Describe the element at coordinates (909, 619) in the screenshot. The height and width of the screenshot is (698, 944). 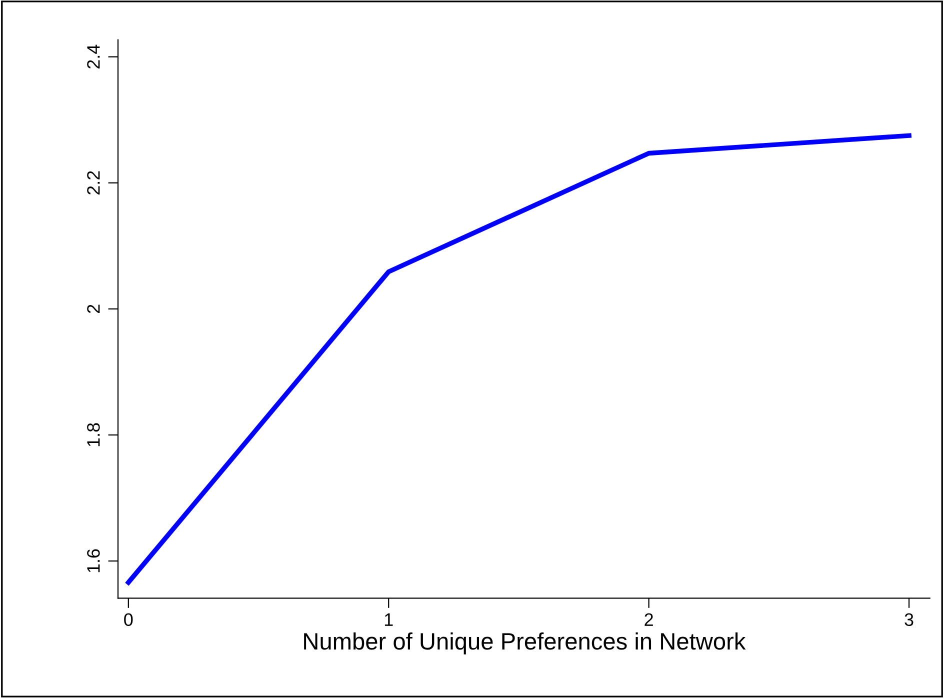
I see `x-tick-label: 3` at that location.